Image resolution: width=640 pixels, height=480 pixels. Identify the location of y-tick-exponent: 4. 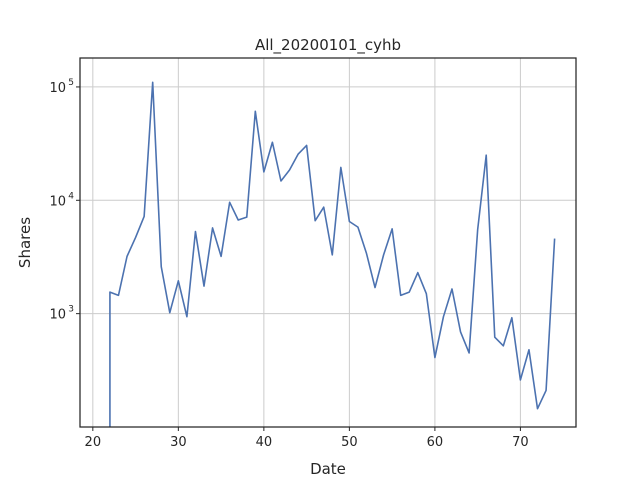
(71, 196).